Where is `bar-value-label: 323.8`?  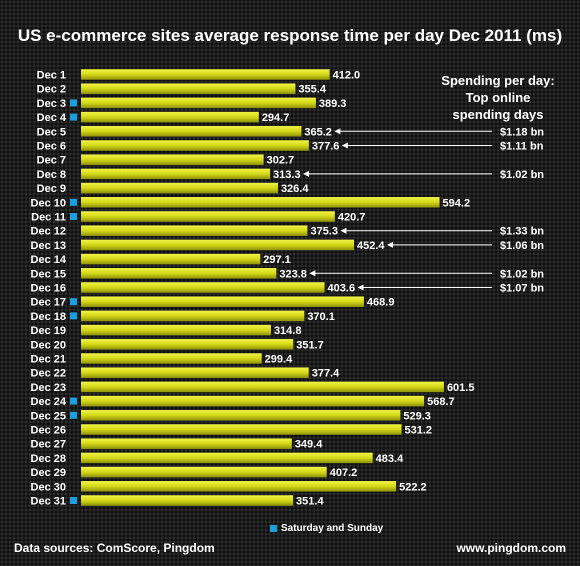 bar-value-label: 323.8 is located at coordinates (293, 274).